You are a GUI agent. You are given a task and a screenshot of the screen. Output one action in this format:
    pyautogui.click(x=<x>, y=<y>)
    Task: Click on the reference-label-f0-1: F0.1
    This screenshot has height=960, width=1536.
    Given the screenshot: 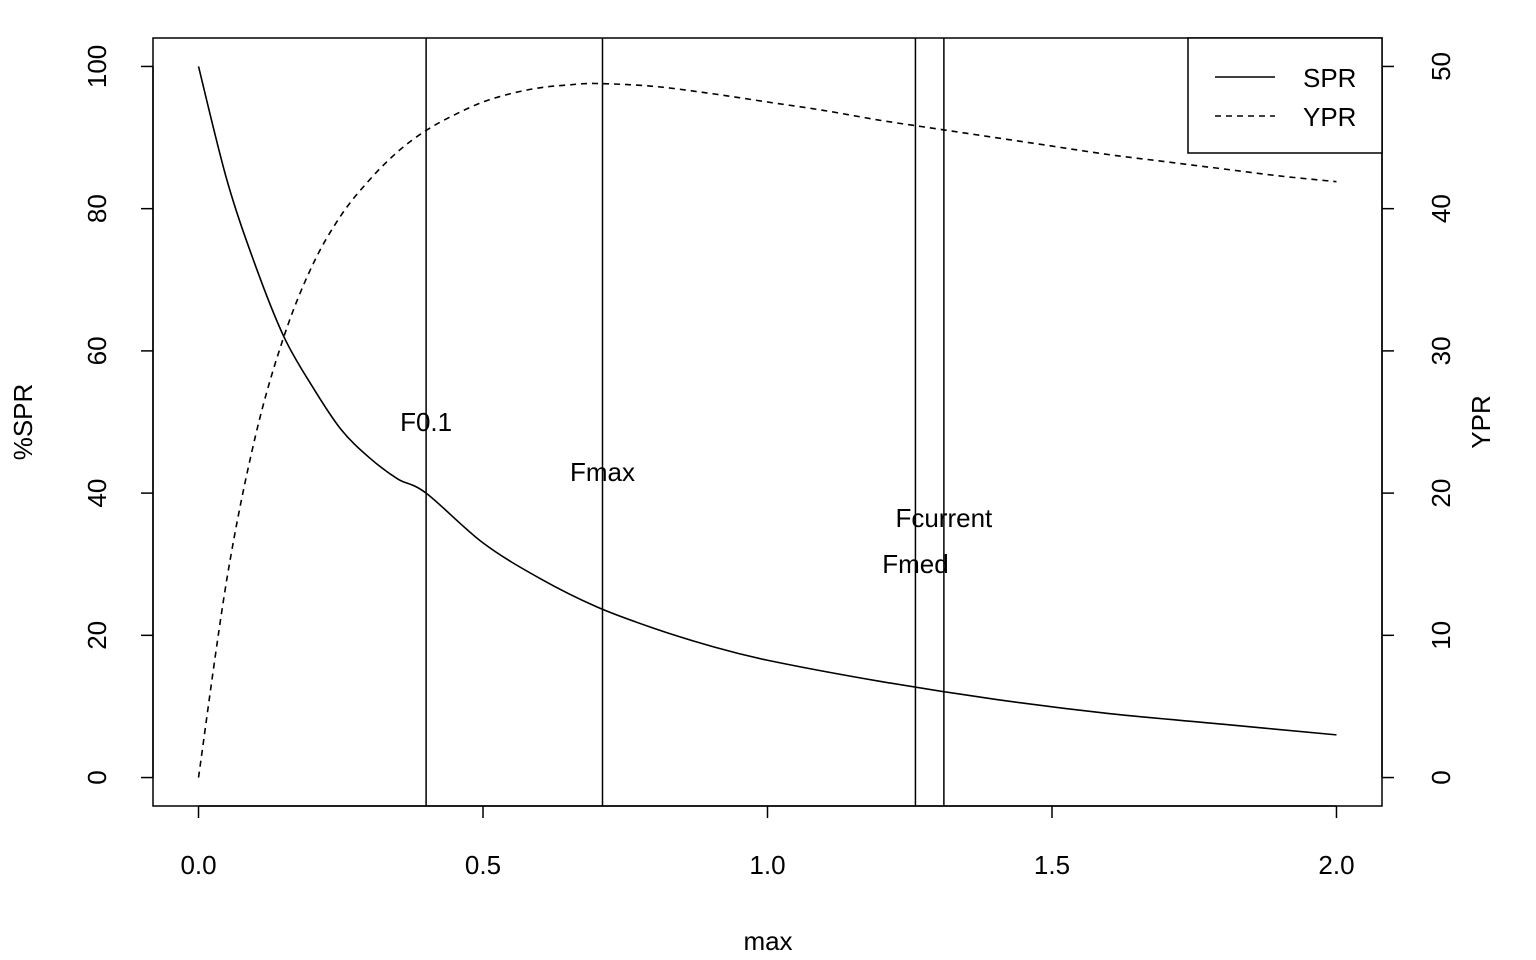 What is the action you would take?
    pyautogui.click(x=426, y=422)
    